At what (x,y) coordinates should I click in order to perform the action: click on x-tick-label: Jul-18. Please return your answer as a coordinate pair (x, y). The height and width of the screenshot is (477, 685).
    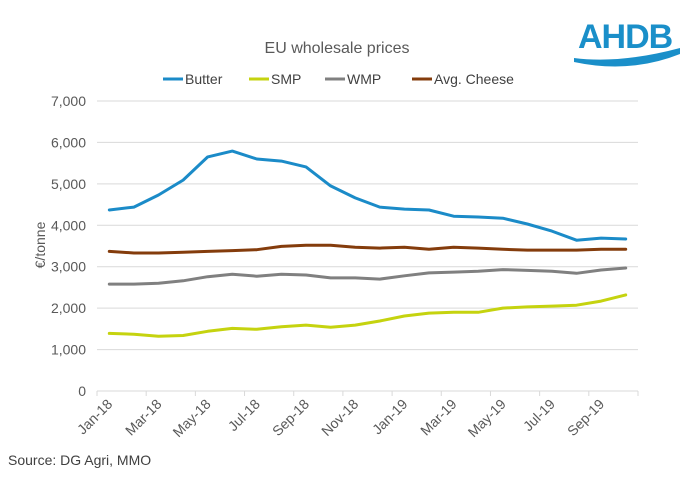
    Looking at the image, I should click on (244, 415).